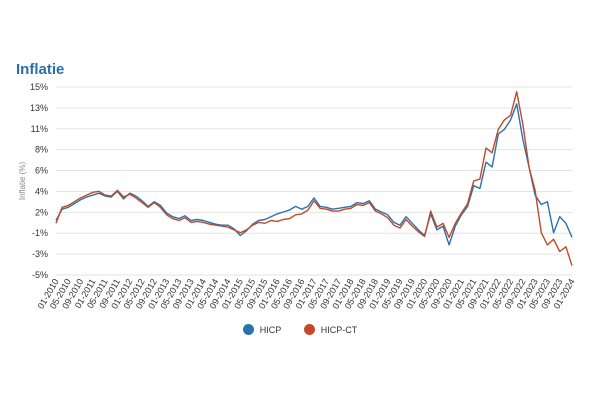  Describe the element at coordinates (39, 108) in the screenshot. I see `y-tick-label: 13%` at that location.